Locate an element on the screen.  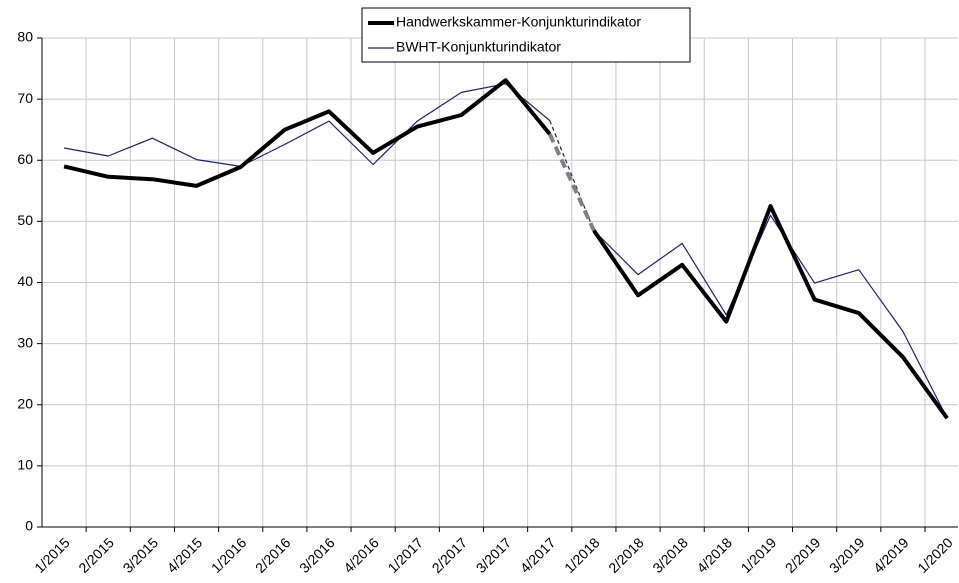
x-tick-label: 4/2019 is located at coordinates (891, 555).